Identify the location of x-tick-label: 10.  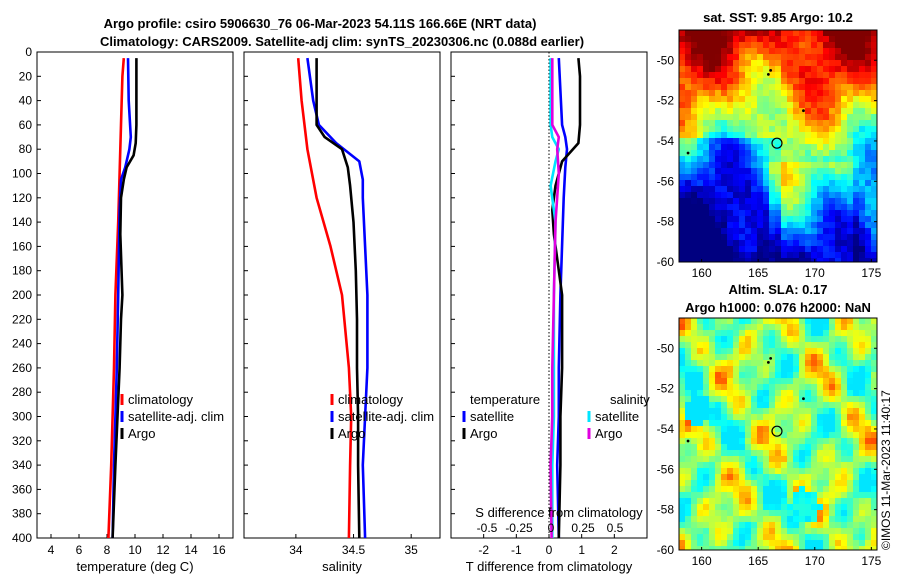
(135, 550).